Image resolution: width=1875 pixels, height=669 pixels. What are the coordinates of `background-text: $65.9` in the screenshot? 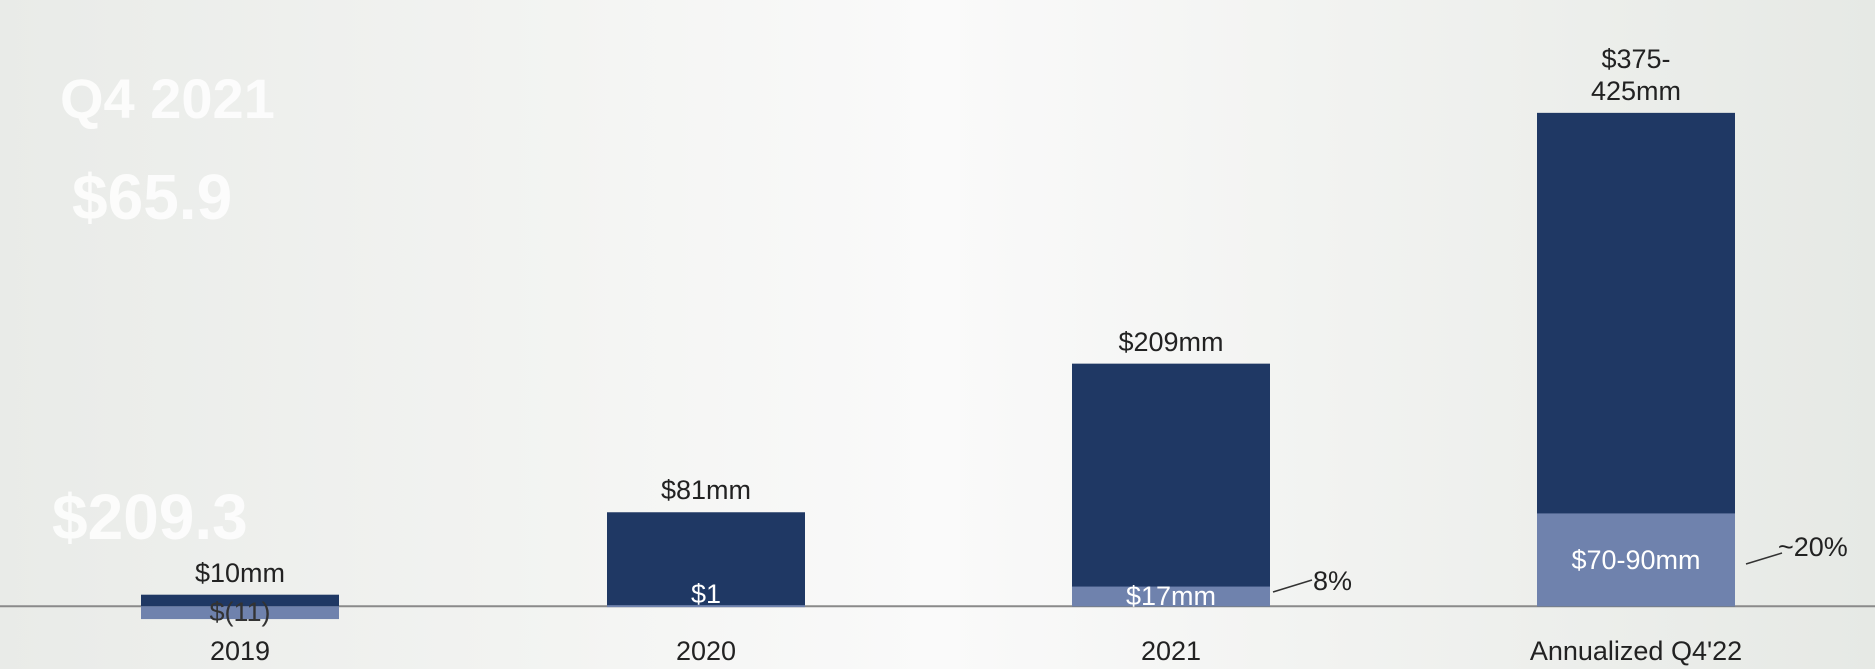 It's located at (152, 197).